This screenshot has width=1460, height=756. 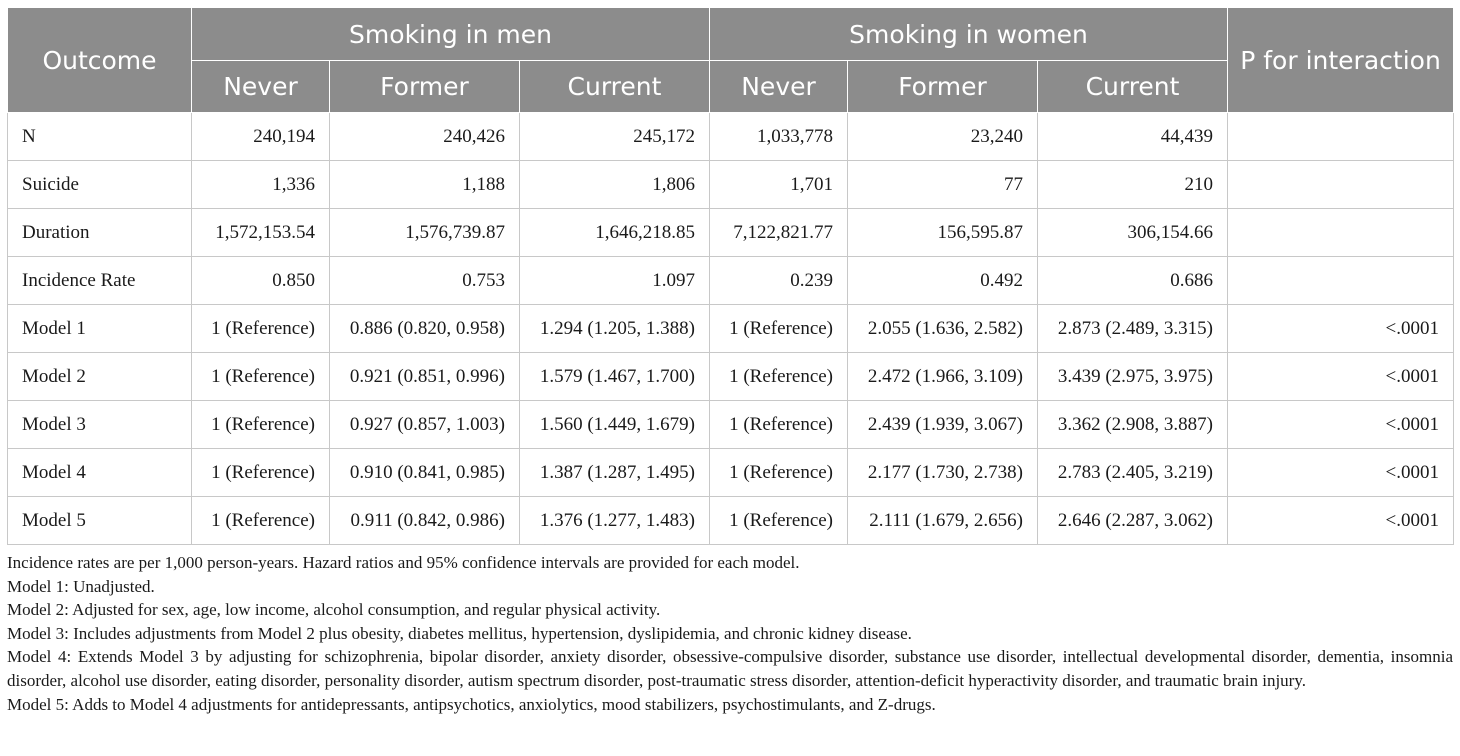 I want to click on table-row: Suicide 1,336 1,188 1,806 1,701 77 210, so click(x=731, y=184).